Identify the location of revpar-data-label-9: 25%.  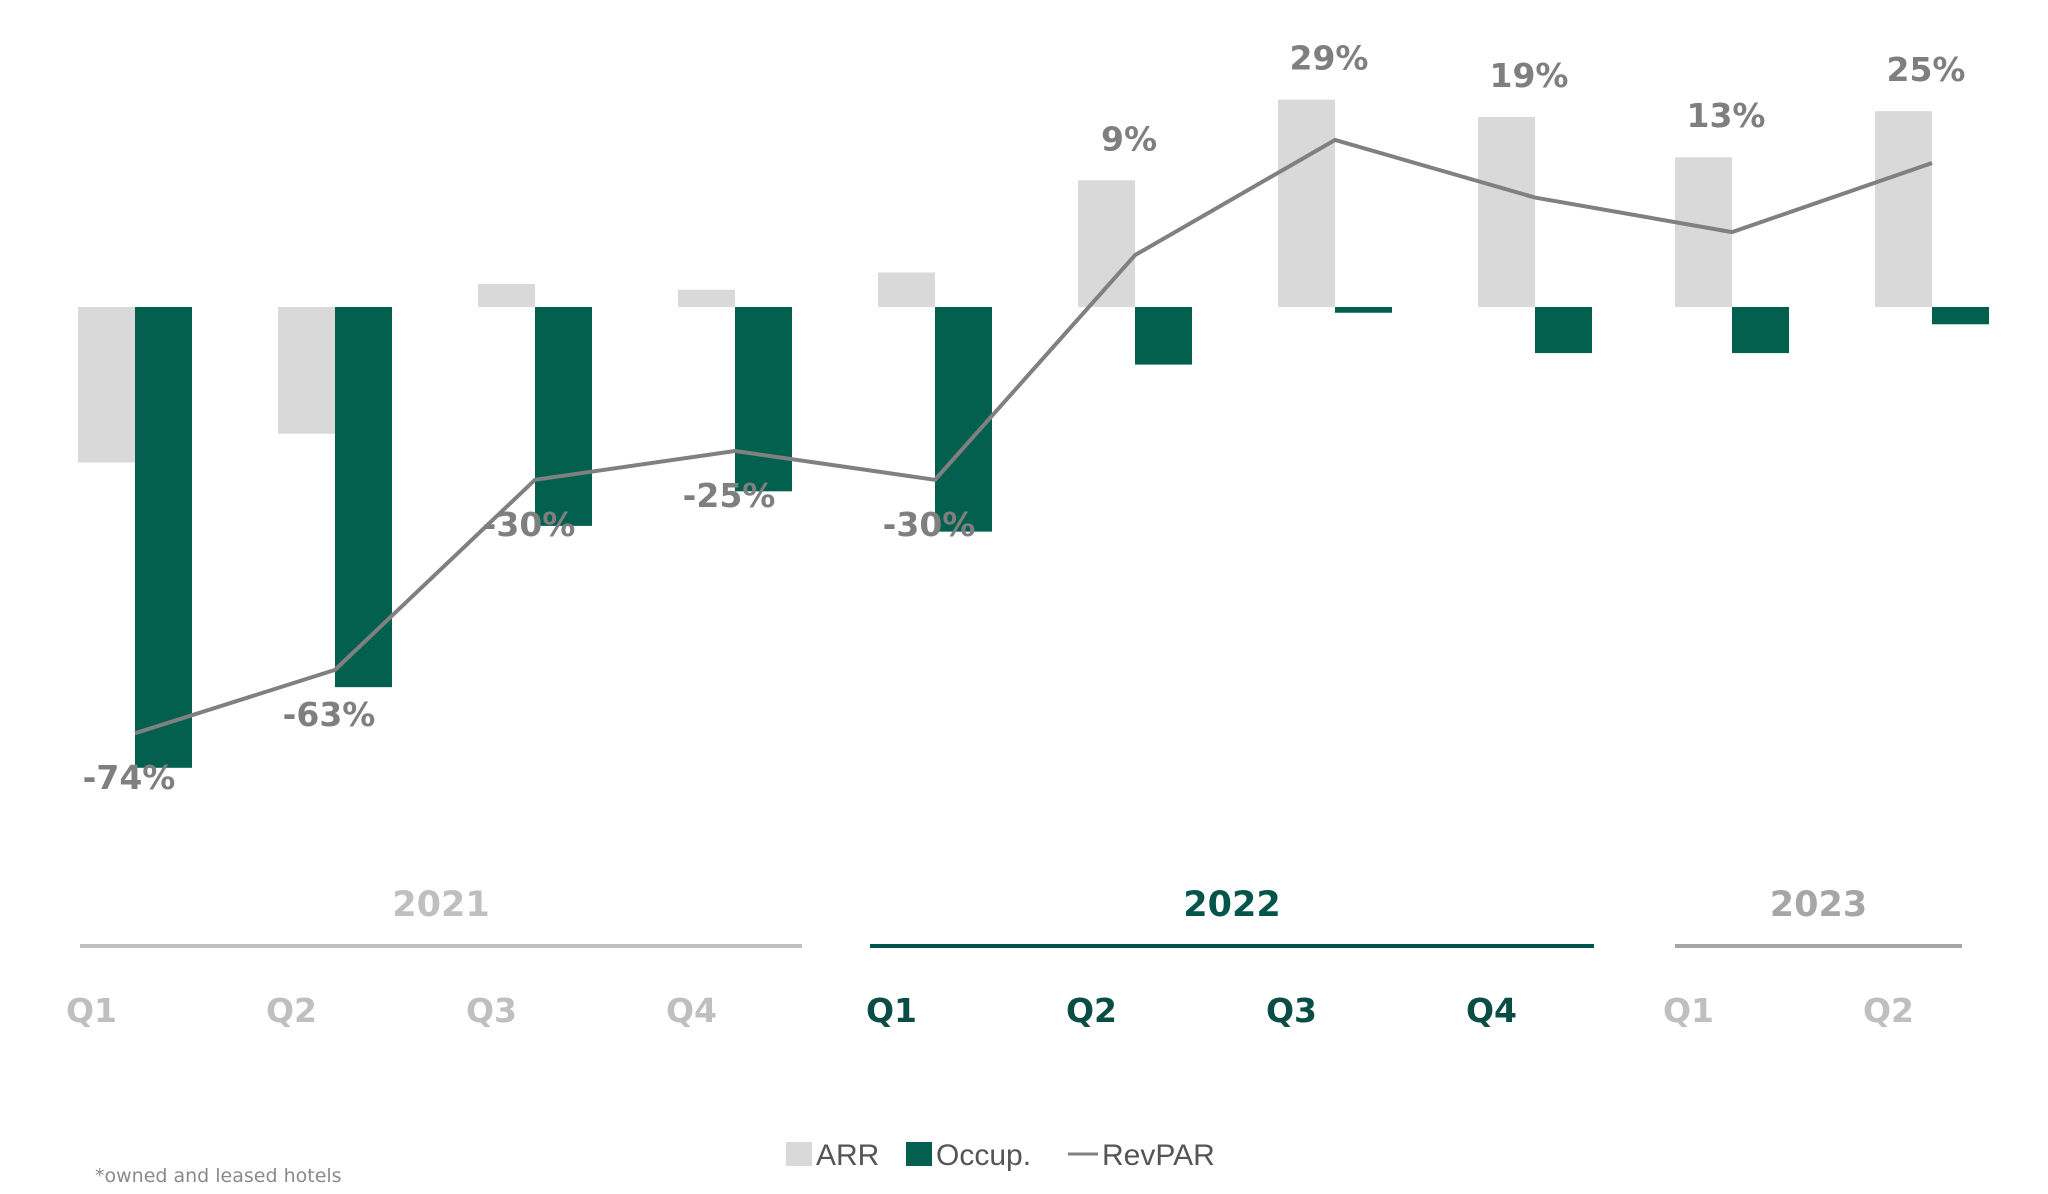
(1926, 69).